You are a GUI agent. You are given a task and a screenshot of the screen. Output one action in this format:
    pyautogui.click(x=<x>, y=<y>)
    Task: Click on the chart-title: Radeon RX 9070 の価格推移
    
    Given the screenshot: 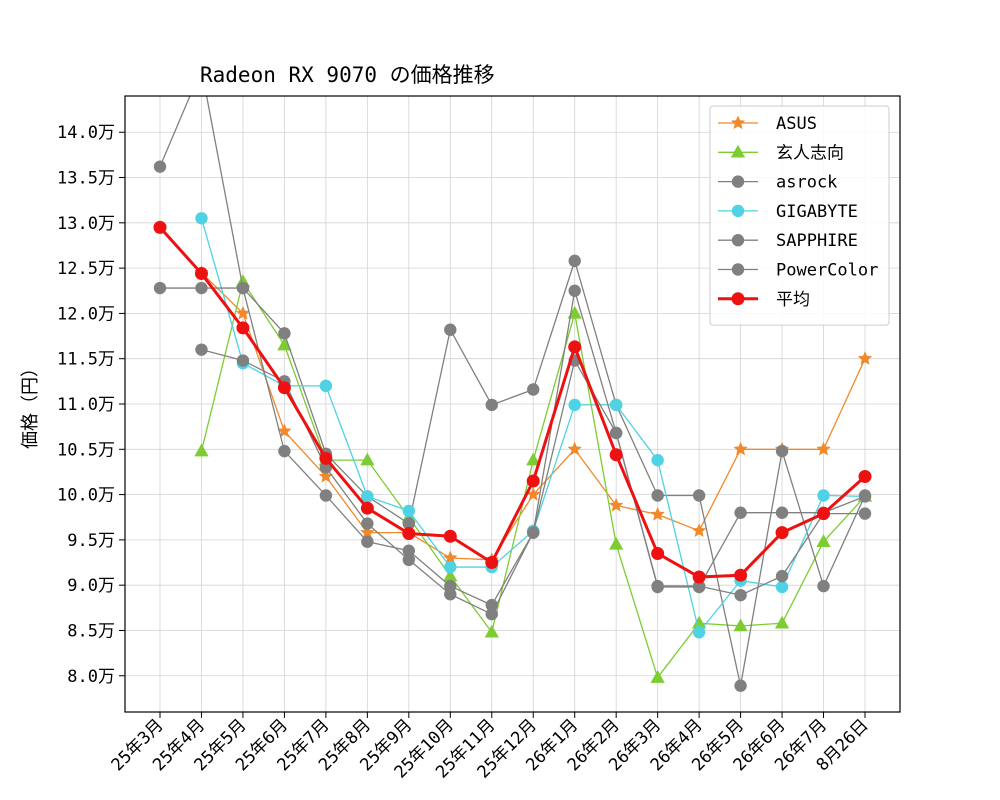 What is the action you would take?
    pyautogui.click(x=347, y=75)
    